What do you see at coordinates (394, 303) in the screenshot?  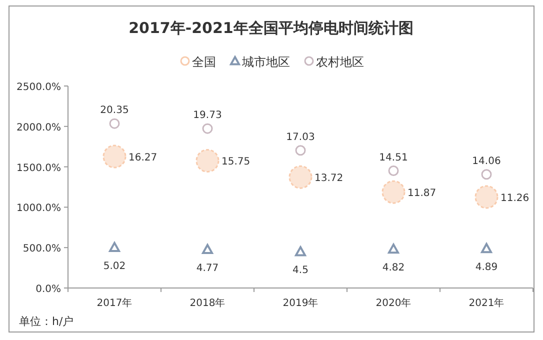 I see `x-tick-label: 2020年` at bounding box center [394, 303].